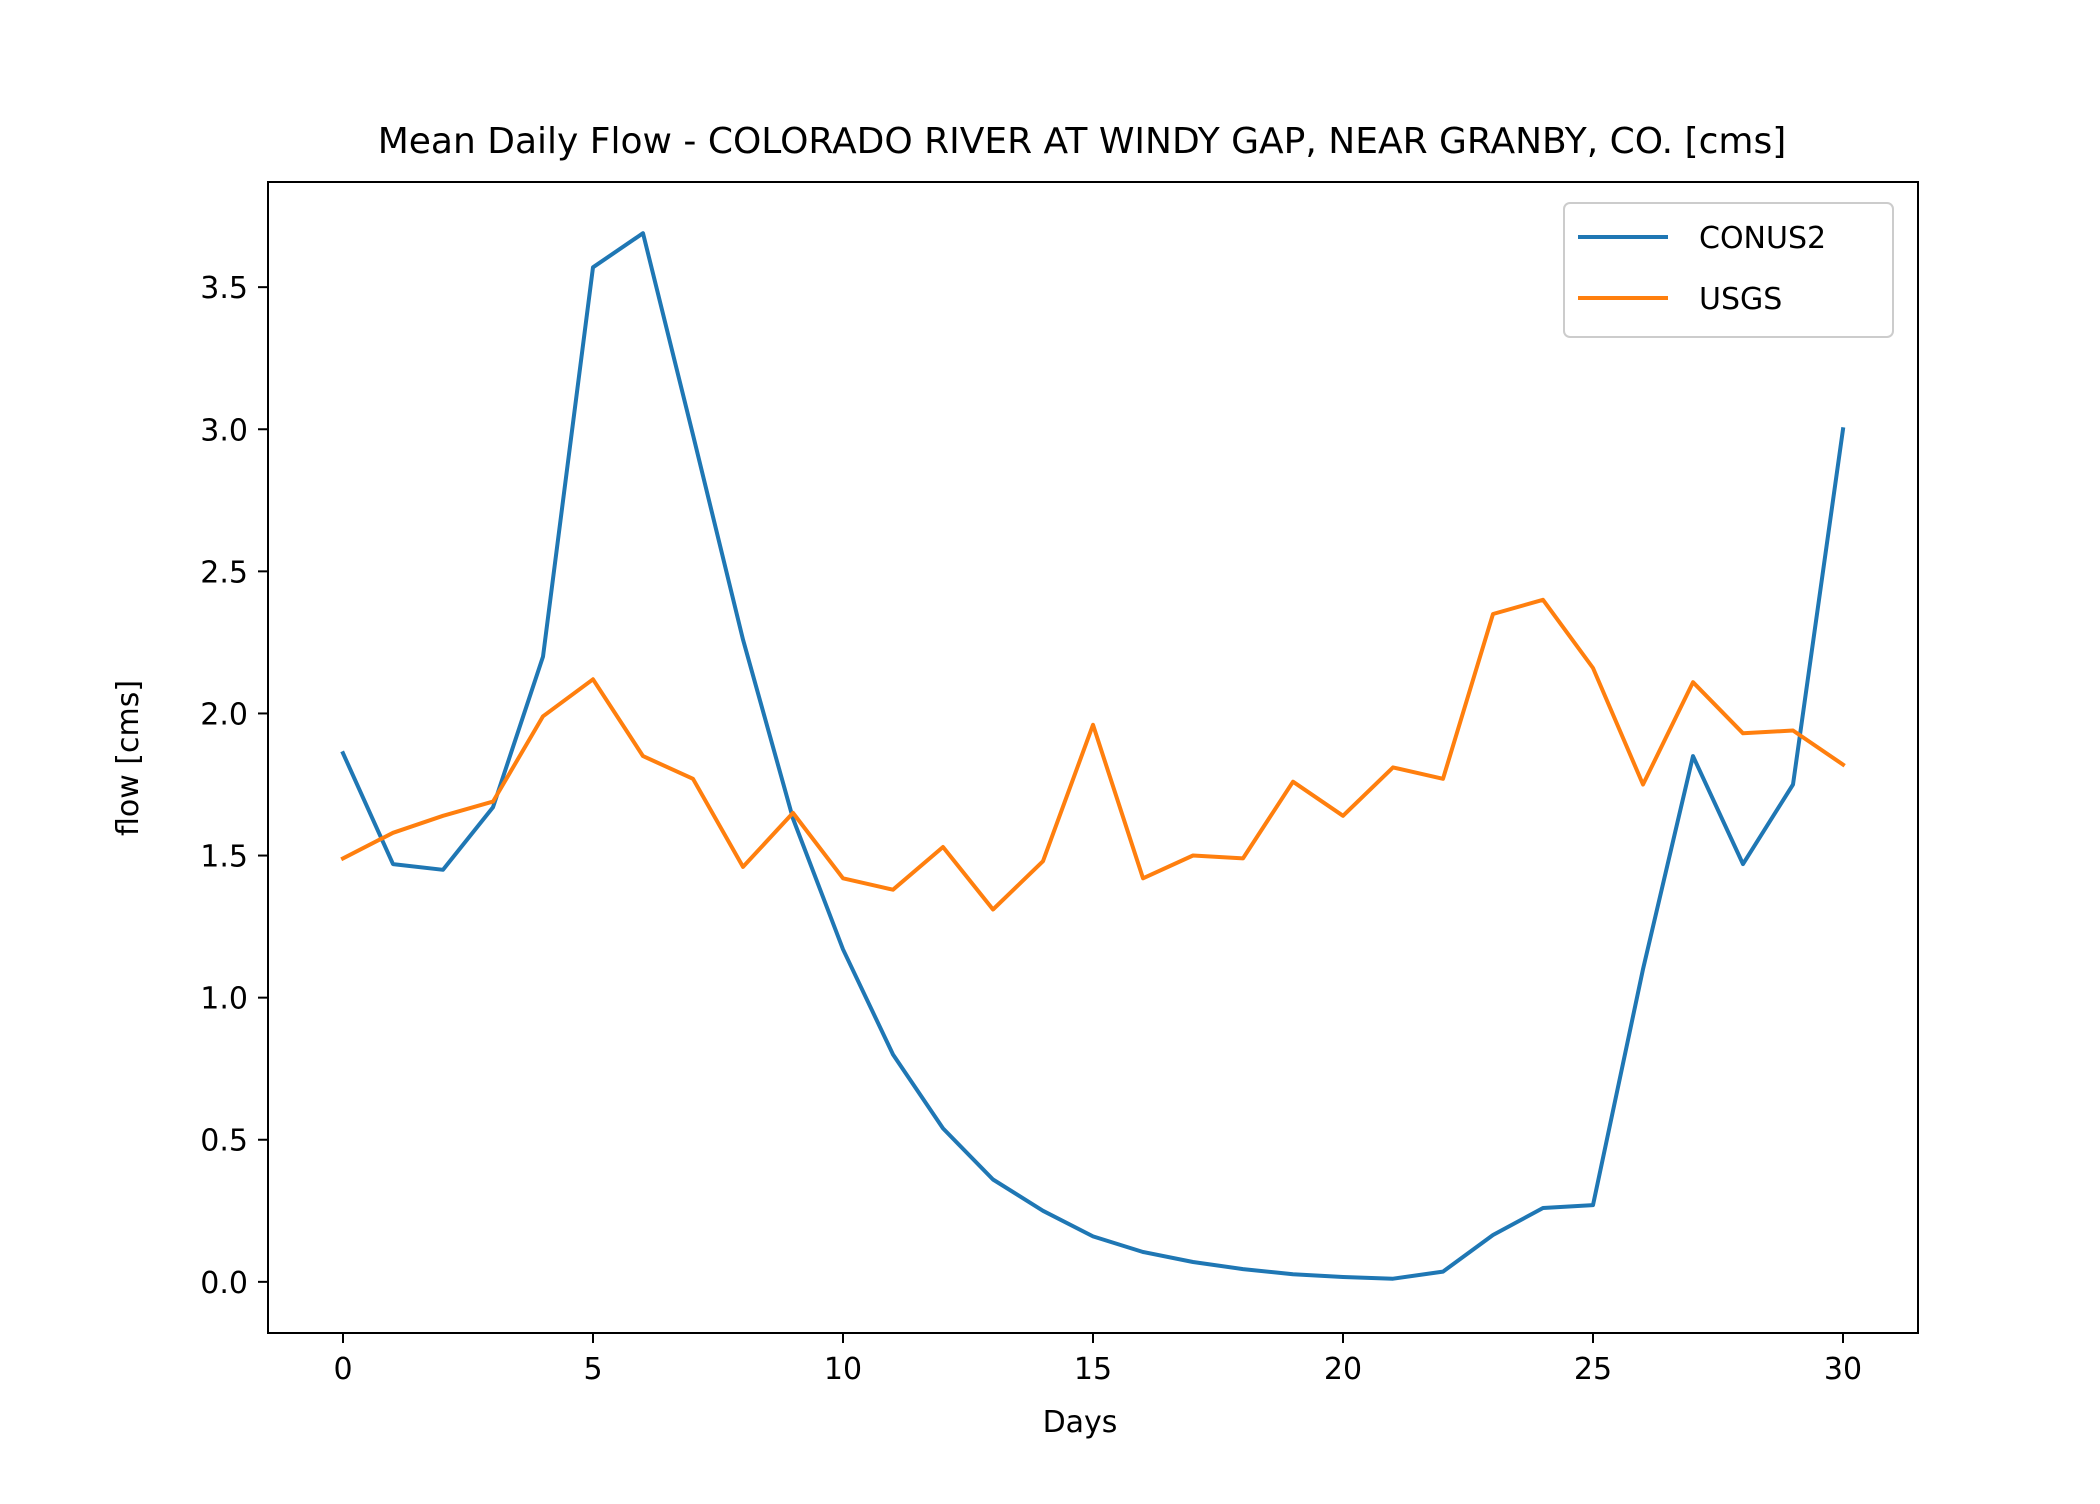  What do you see at coordinates (1080, 1422) in the screenshot?
I see `x-axis-label: Days` at bounding box center [1080, 1422].